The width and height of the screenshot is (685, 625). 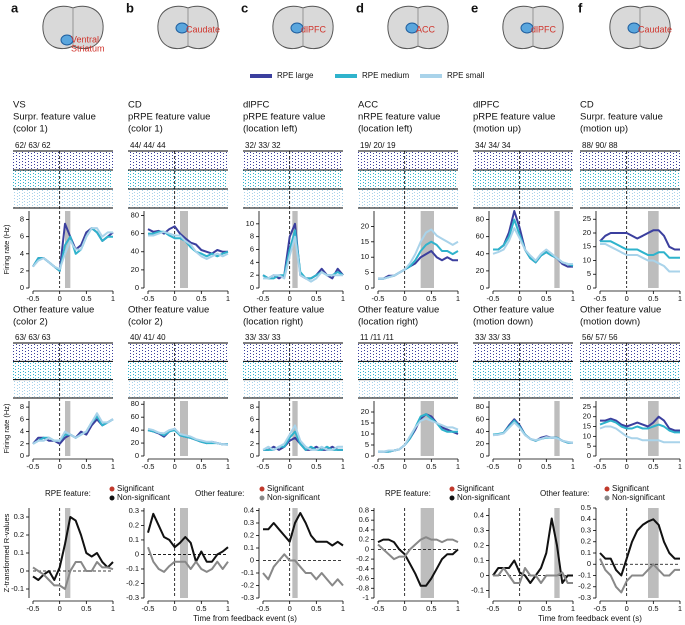 I want to click on y-axis-label: Z-transformed R-values, so click(x=6, y=552).